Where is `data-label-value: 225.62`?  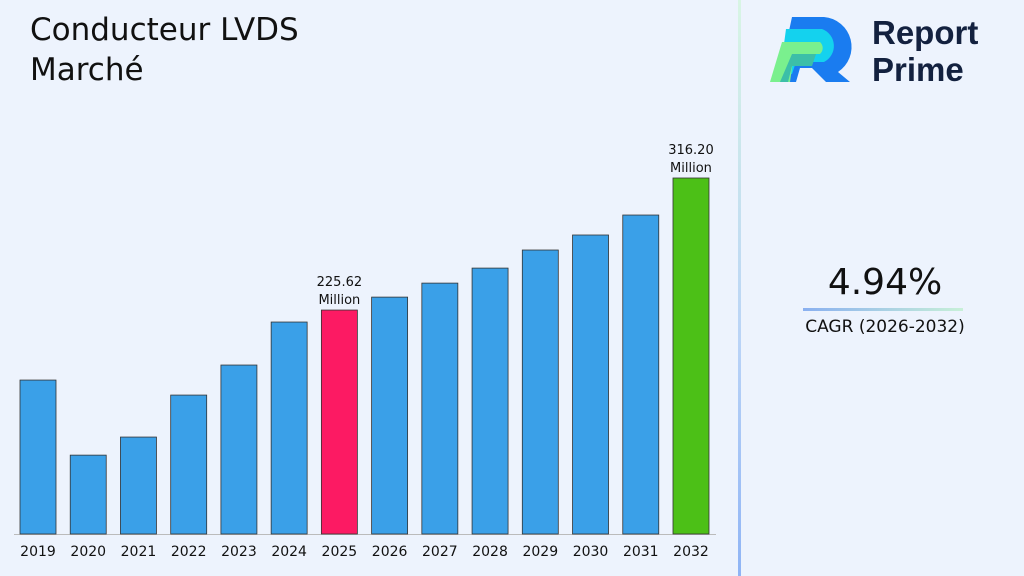
data-label-value: 225.62 is located at coordinates (340, 282).